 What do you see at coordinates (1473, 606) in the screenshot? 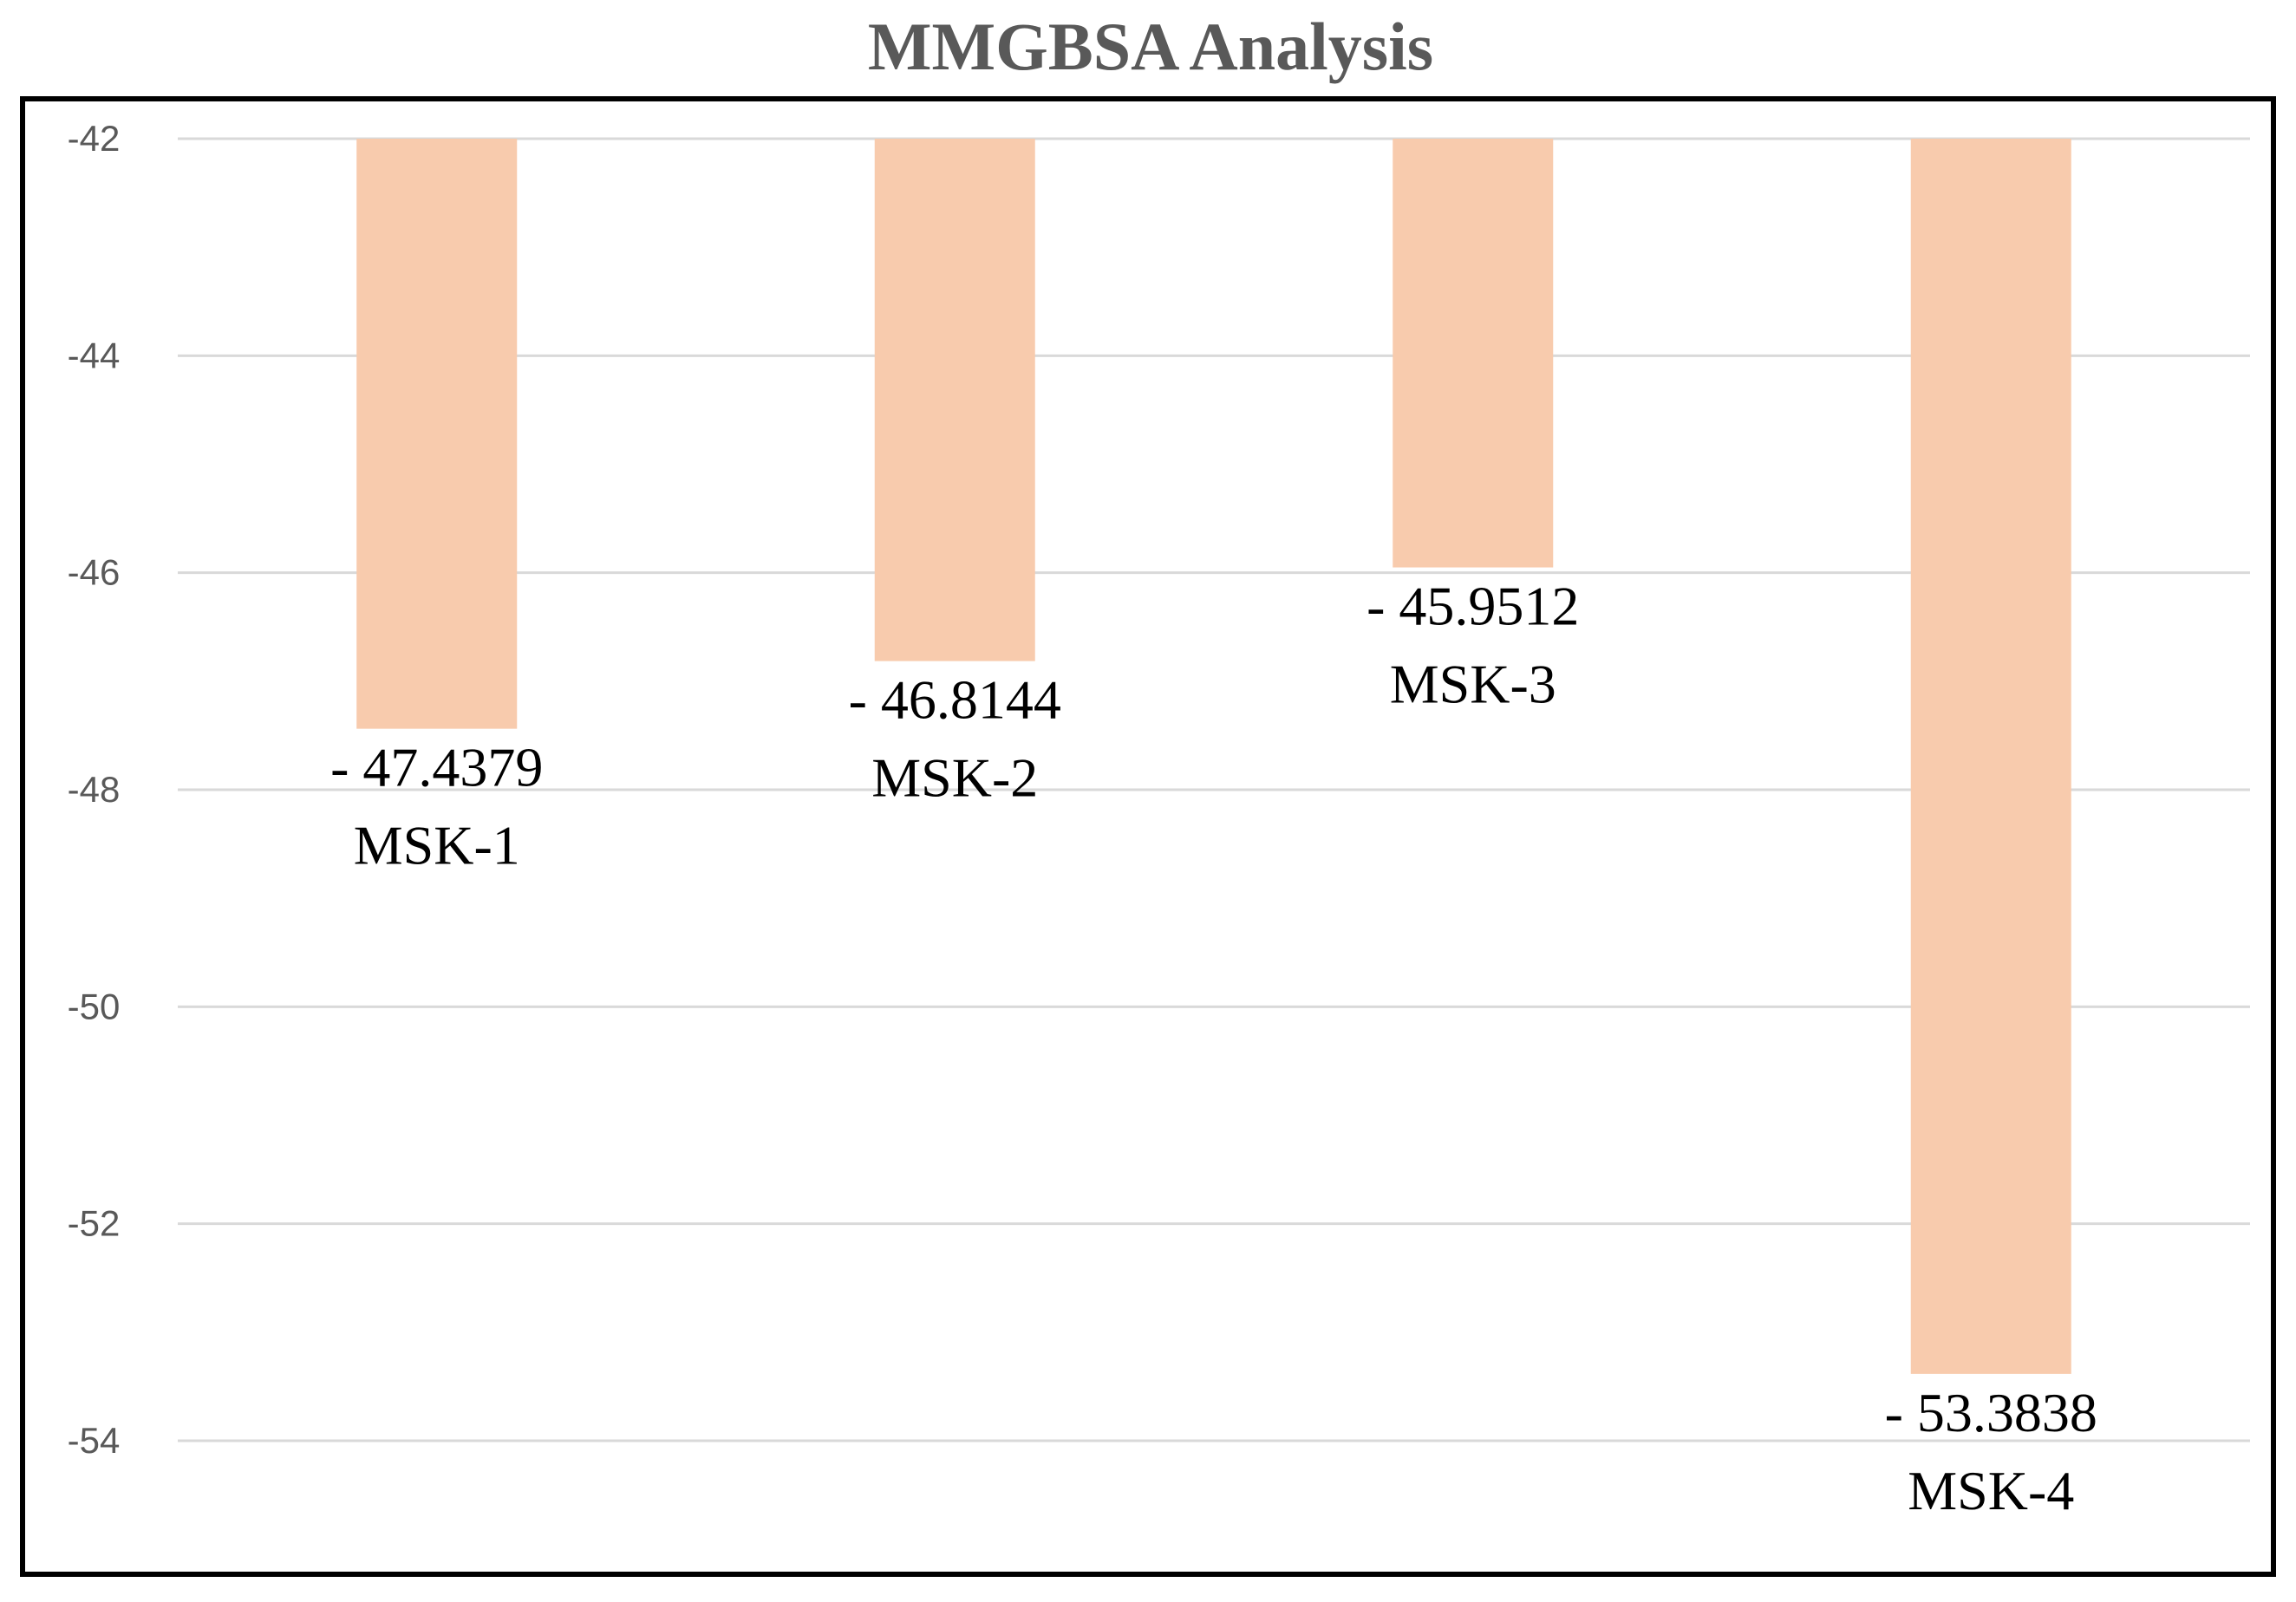
I see `data-label-value: - 45.9512` at bounding box center [1473, 606].